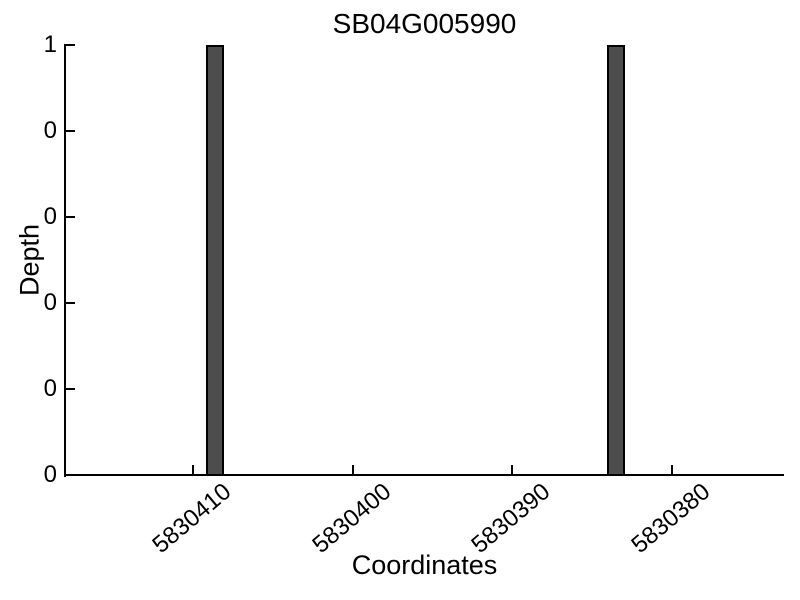 The width and height of the screenshot is (800, 600). I want to click on x-axis-label: Coordinates, so click(424, 565).